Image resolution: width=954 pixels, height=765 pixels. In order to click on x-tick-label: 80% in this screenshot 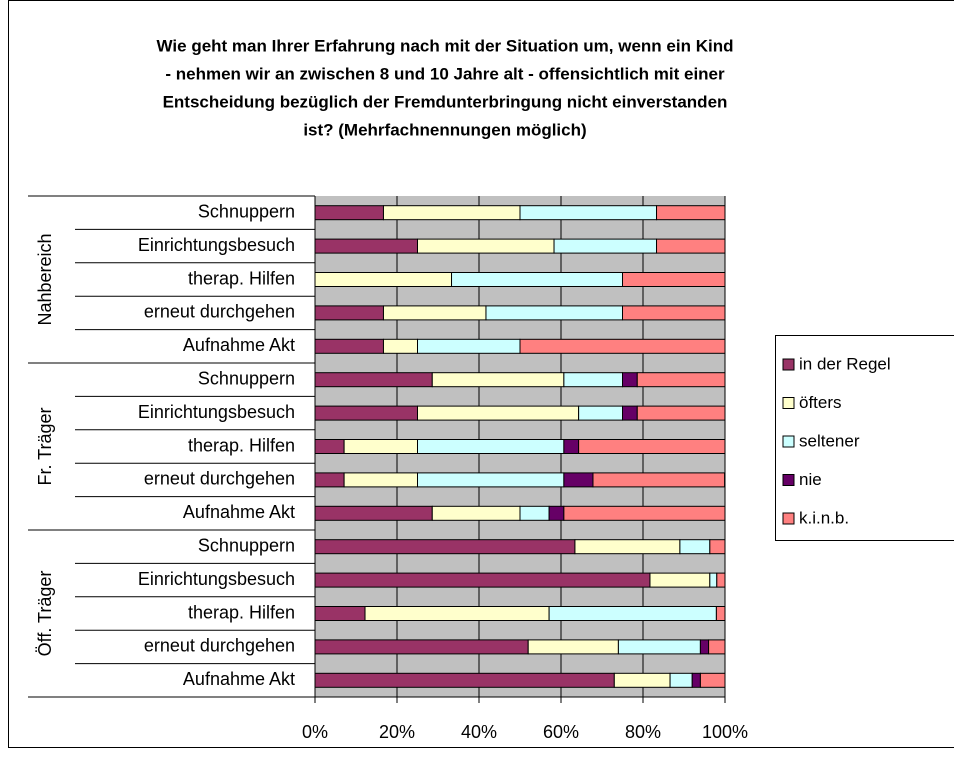, I will do `click(643, 732)`.